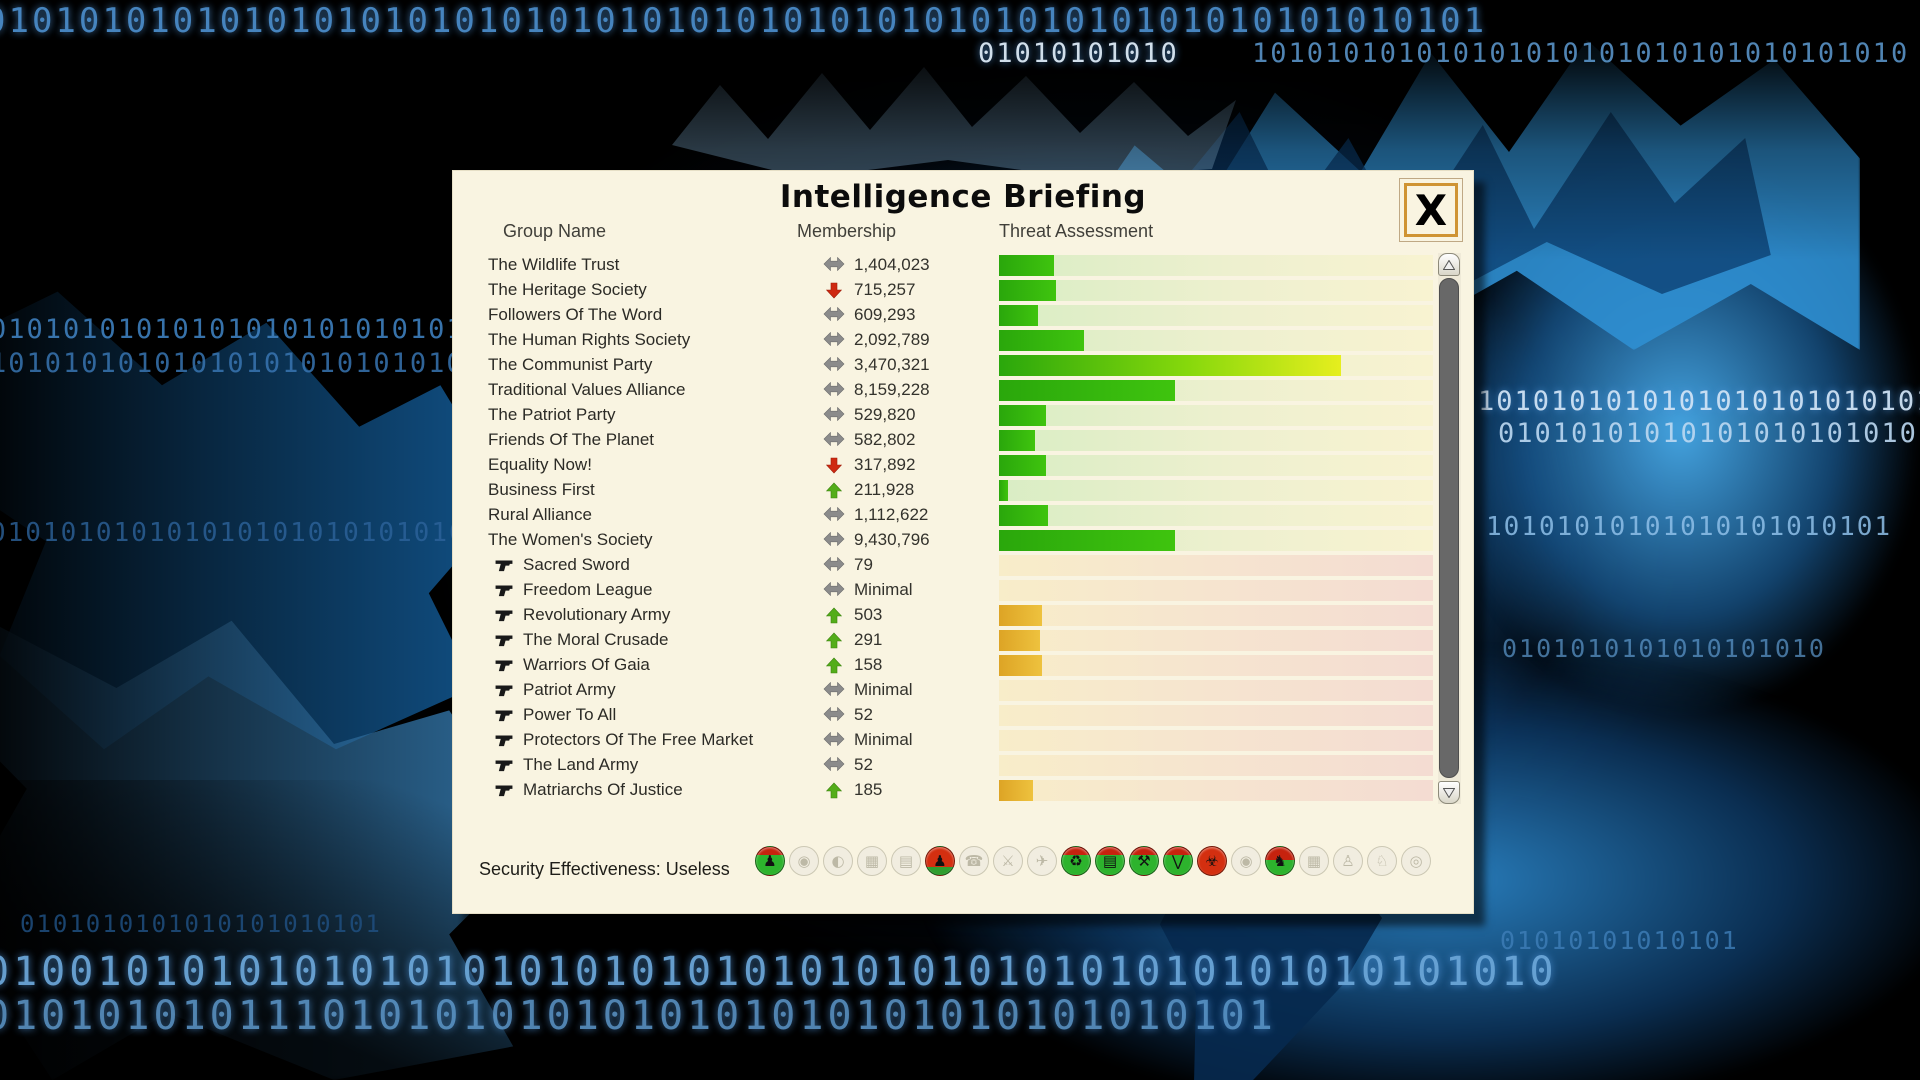 Image resolution: width=1920 pixels, height=1080 pixels. What do you see at coordinates (963, 565) in the screenshot?
I see `group-row: Sacred Sword 79` at bounding box center [963, 565].